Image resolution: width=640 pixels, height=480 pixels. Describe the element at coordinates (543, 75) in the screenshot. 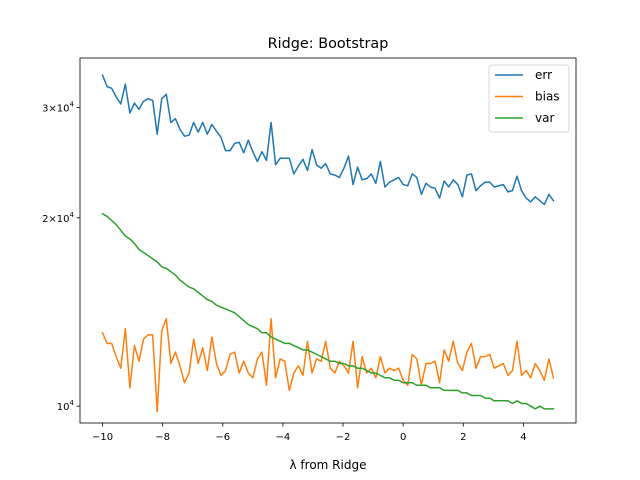

I see `legend-label-err: err` at that location.